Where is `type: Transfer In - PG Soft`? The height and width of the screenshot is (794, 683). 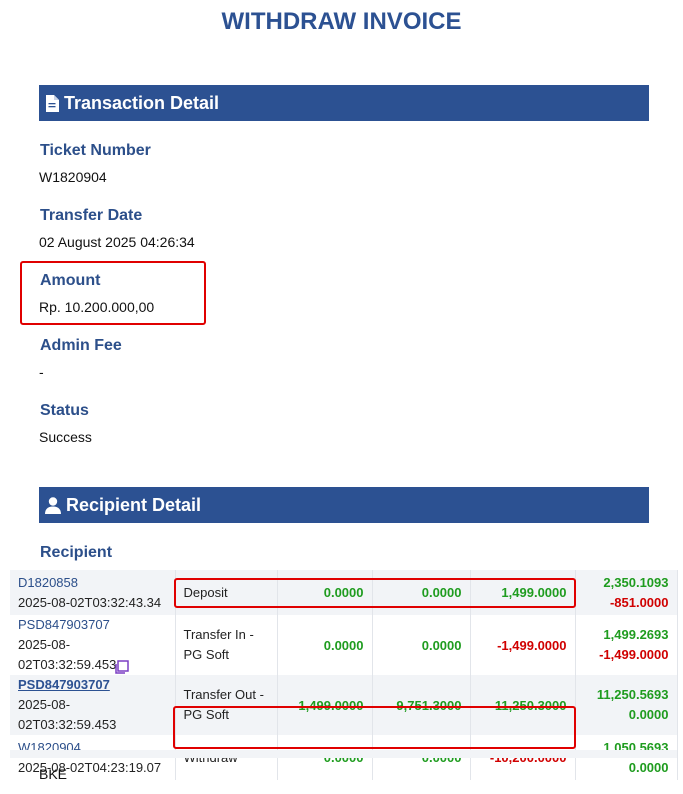 type: Transfer In - PG Soft is located at coordinates (218, 644).